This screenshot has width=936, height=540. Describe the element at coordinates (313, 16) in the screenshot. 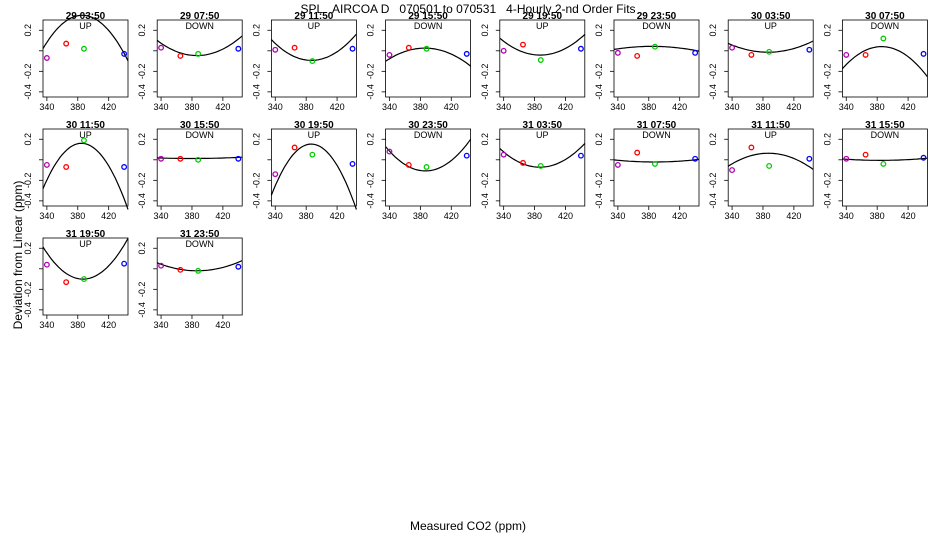

I see `panel-title: 29 11:50` at that location.